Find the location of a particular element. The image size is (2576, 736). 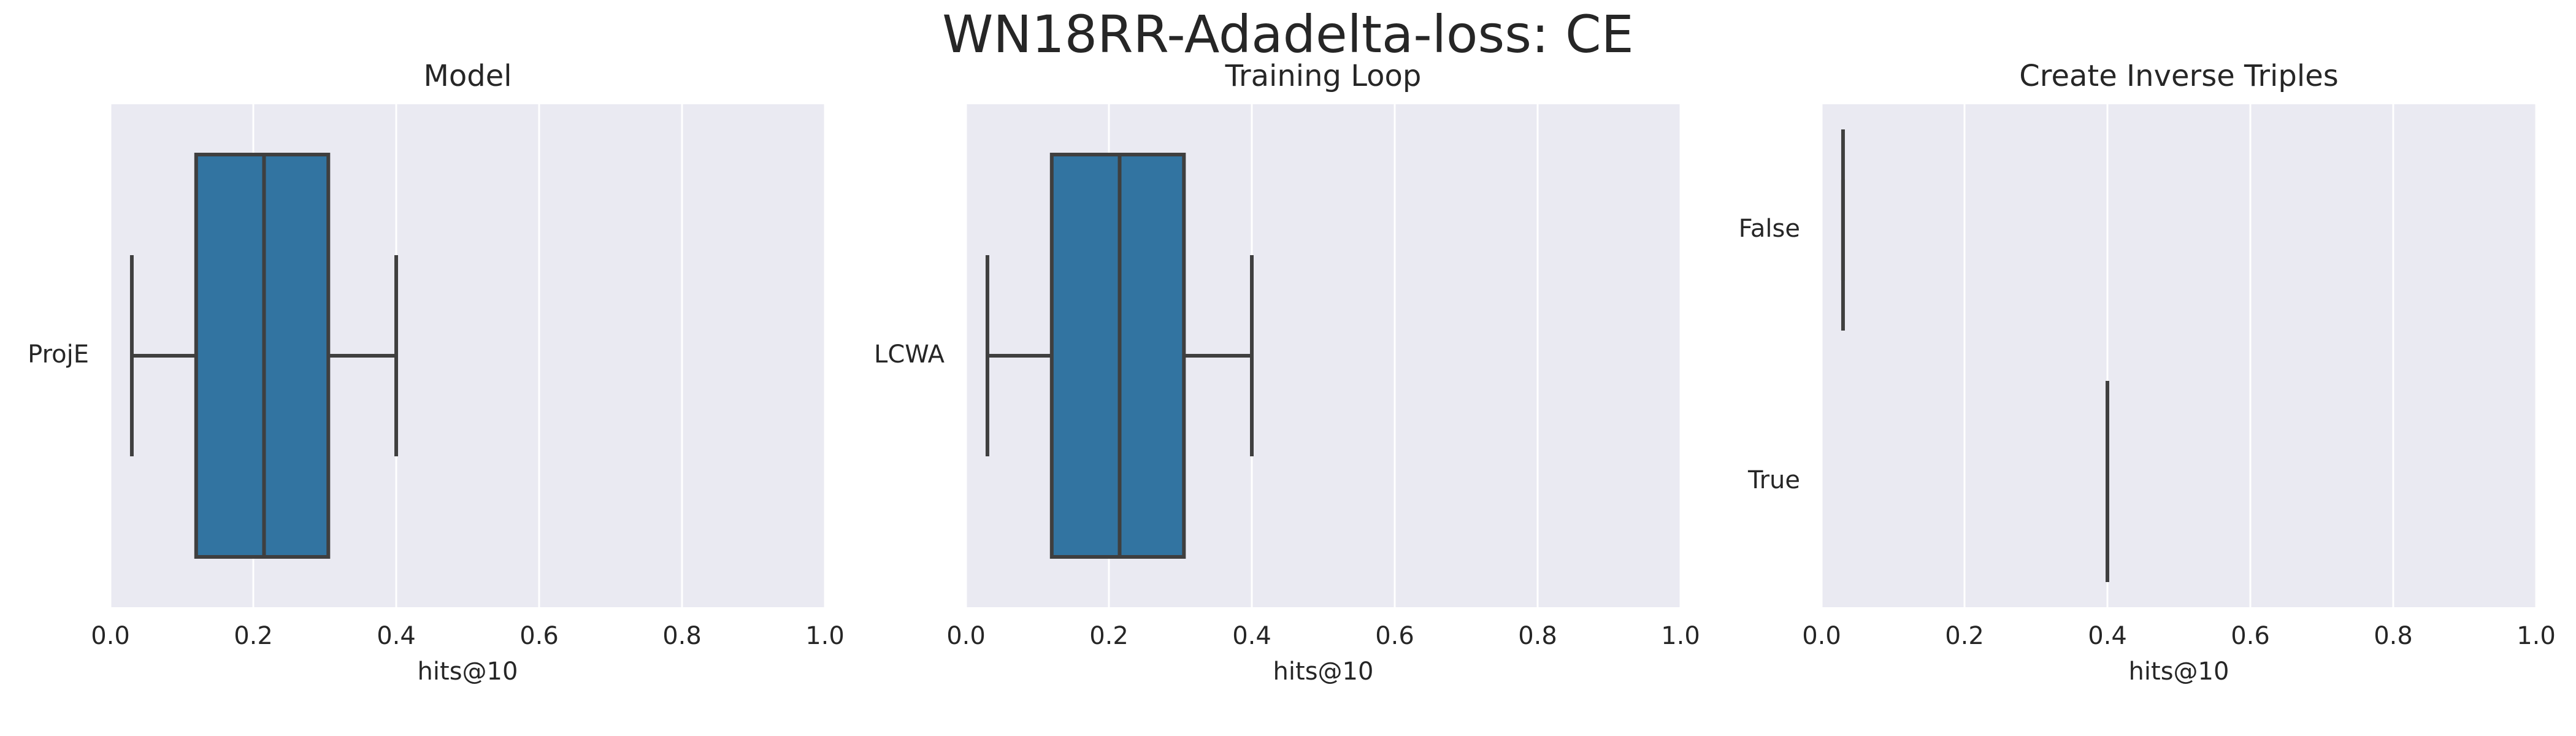

subplot-title: Create Inverse Triples is located at coordinates (2178, 76).